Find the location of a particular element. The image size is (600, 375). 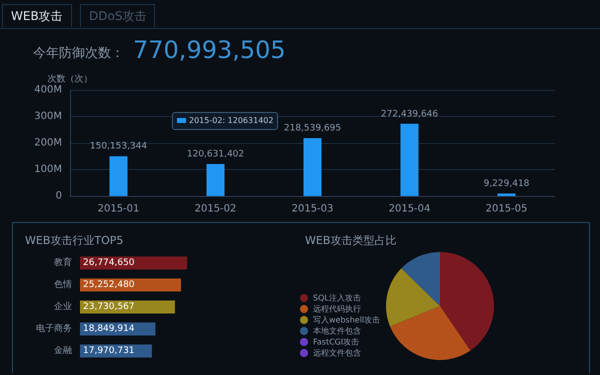

data-label: 120,631,402 is located at coordinates (215, 155).